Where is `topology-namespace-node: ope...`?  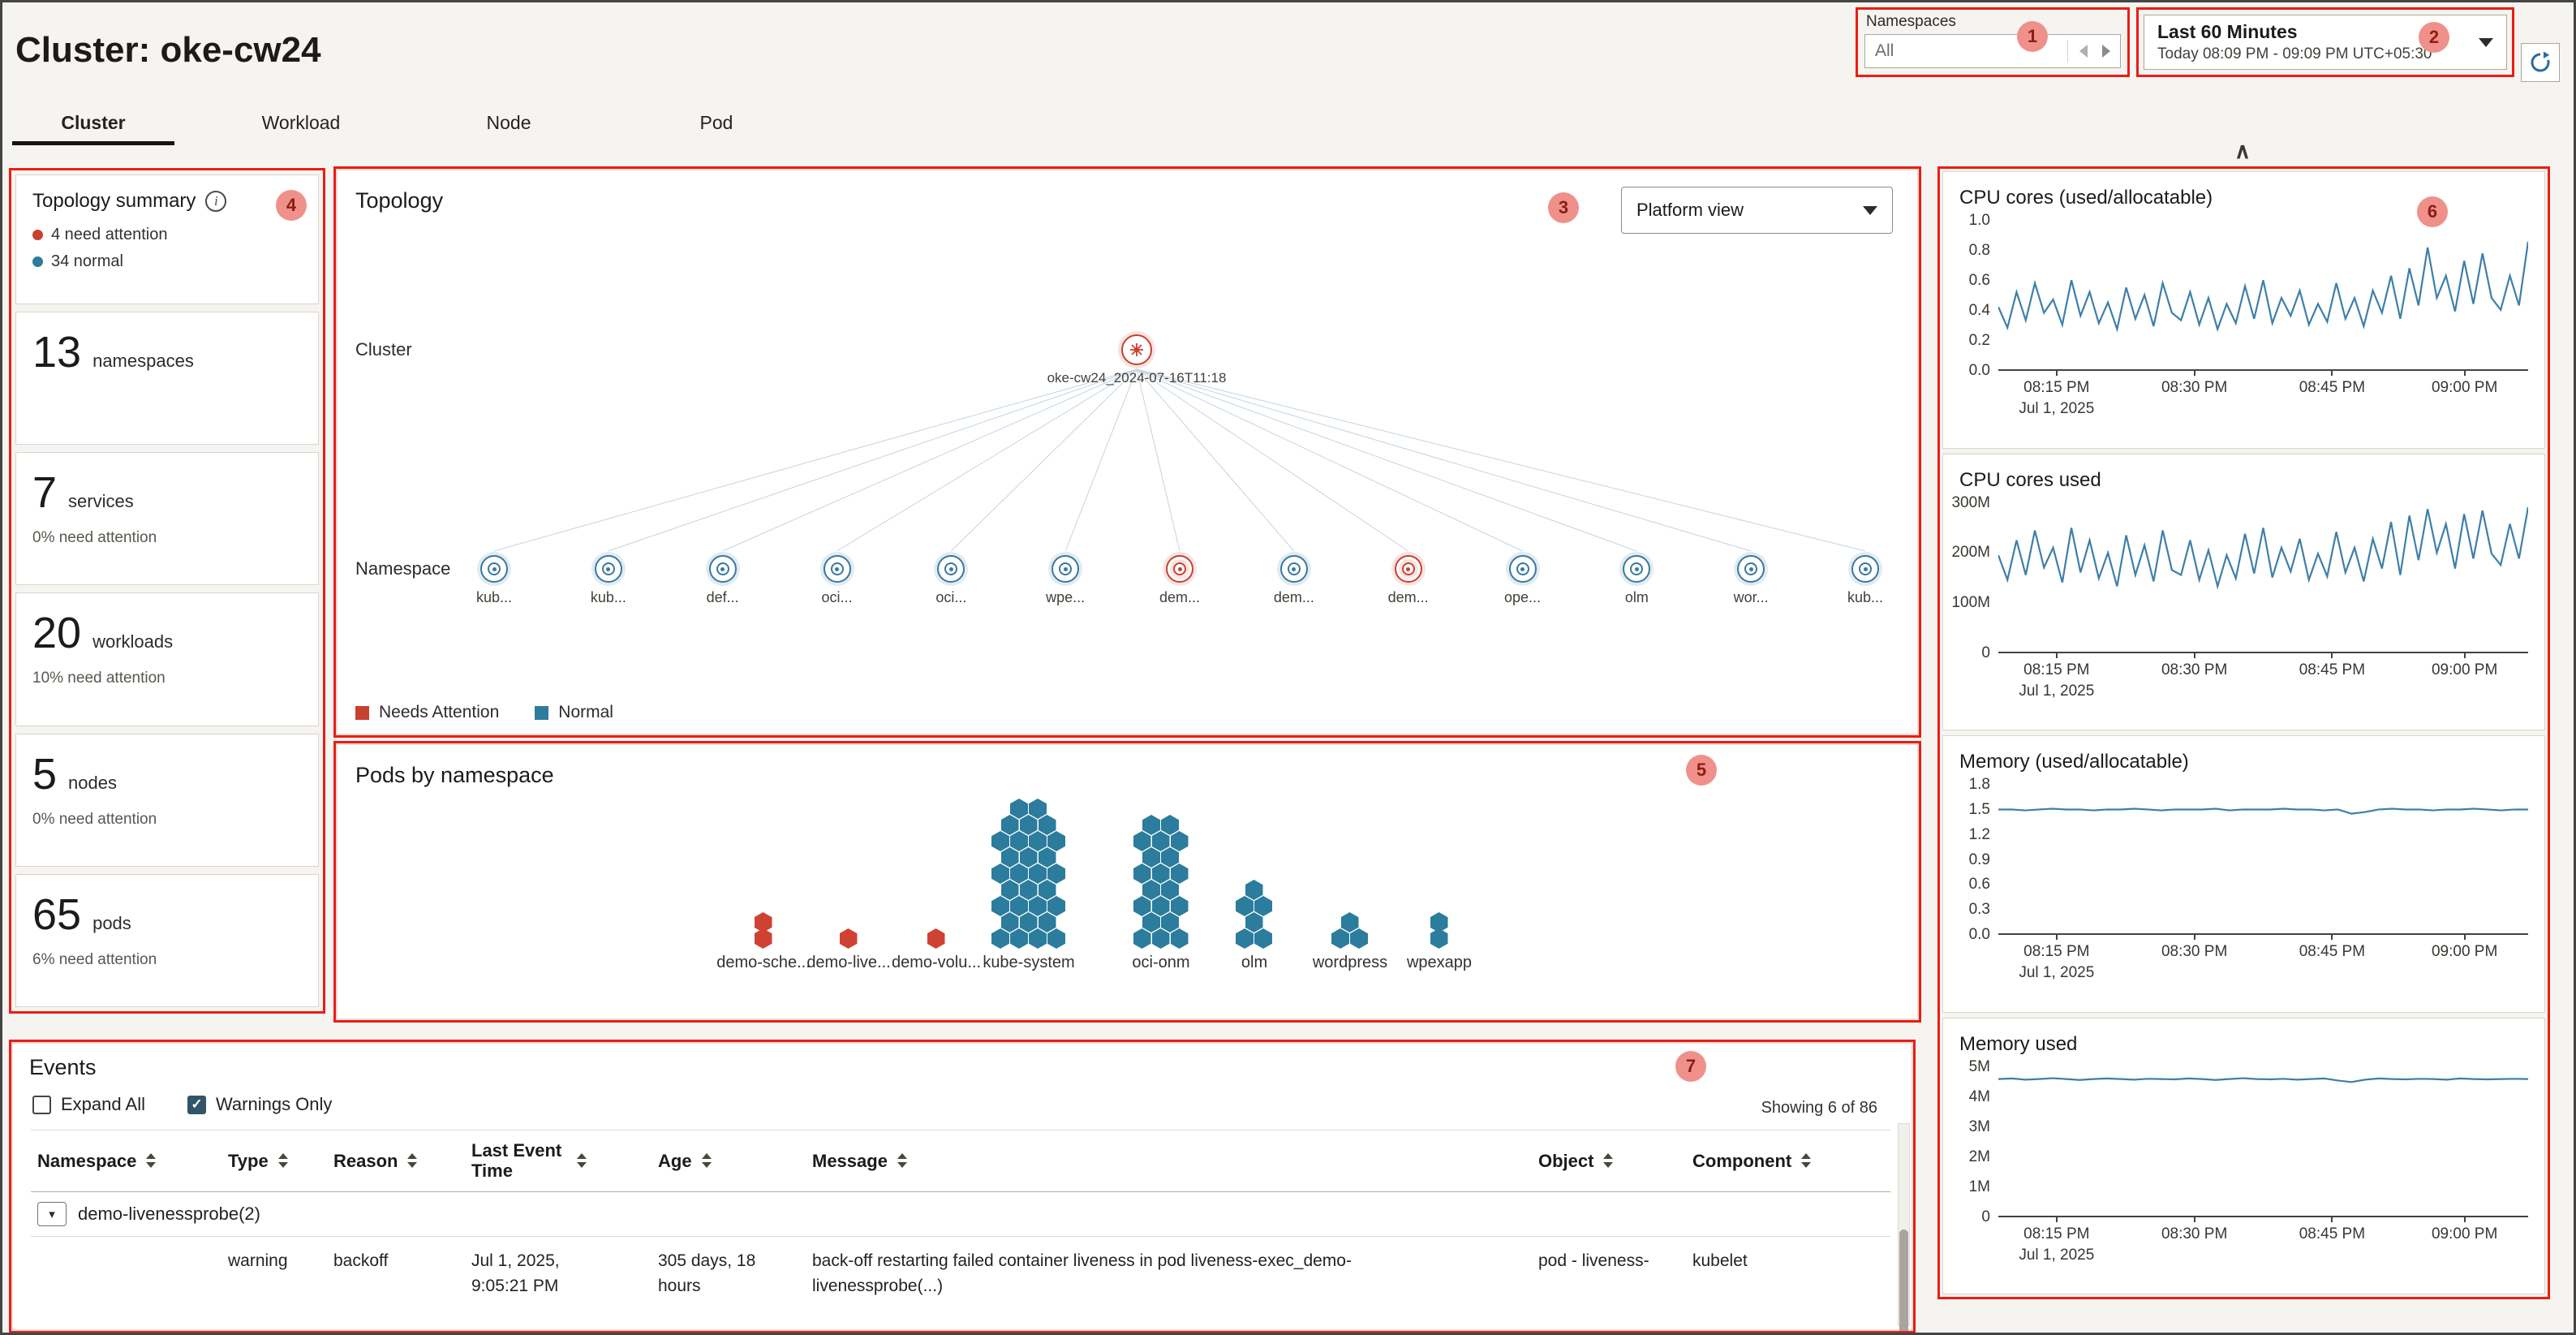
topology-namespace-node: ope... is located at coordinates (1522, 580).